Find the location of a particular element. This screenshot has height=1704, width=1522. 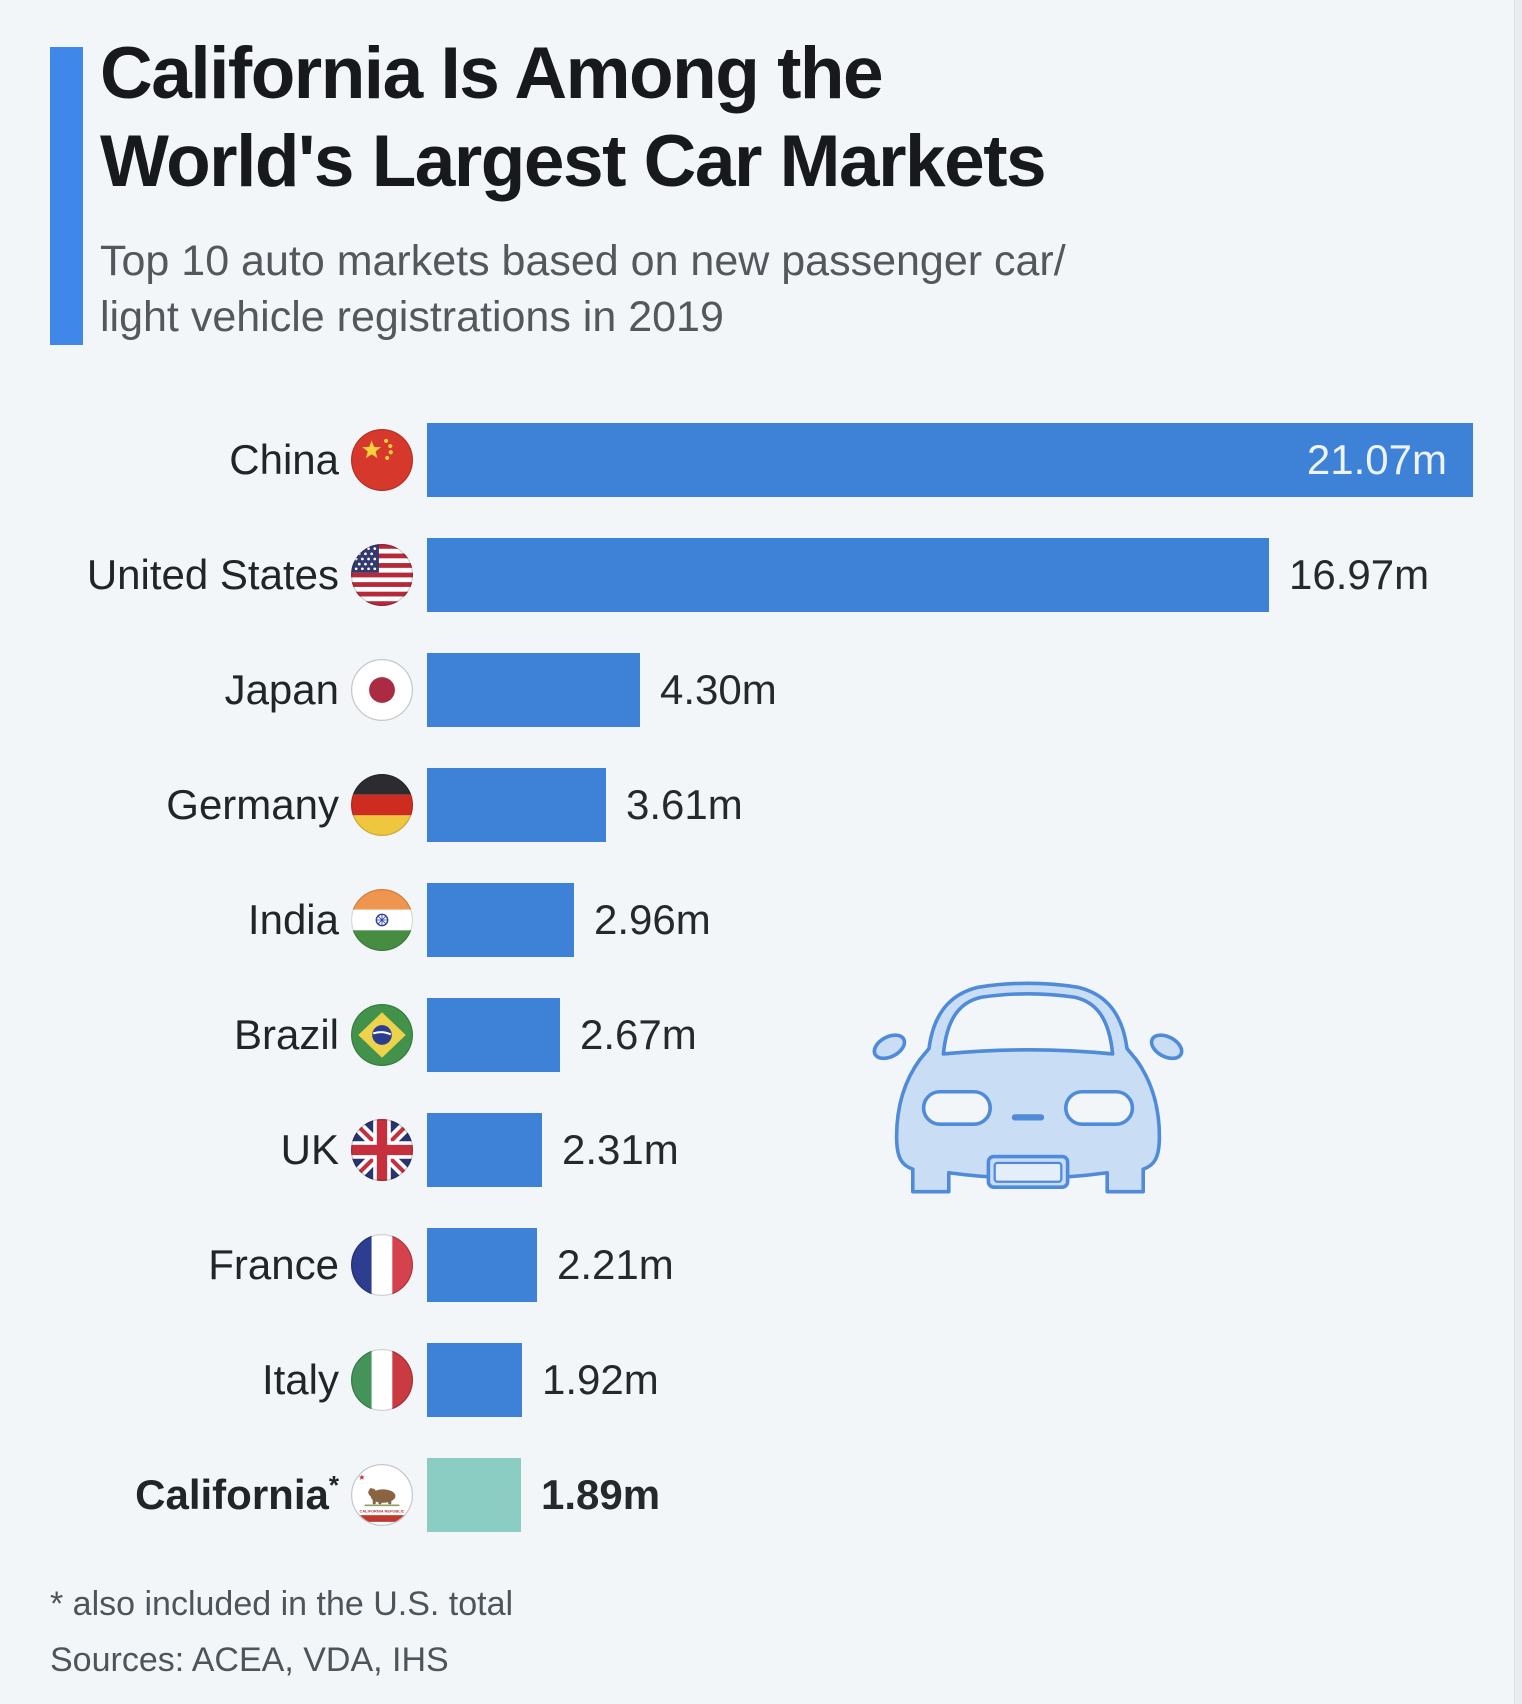

bar-row-uk: UK 2.31m is located at coordinates (761, 1150).